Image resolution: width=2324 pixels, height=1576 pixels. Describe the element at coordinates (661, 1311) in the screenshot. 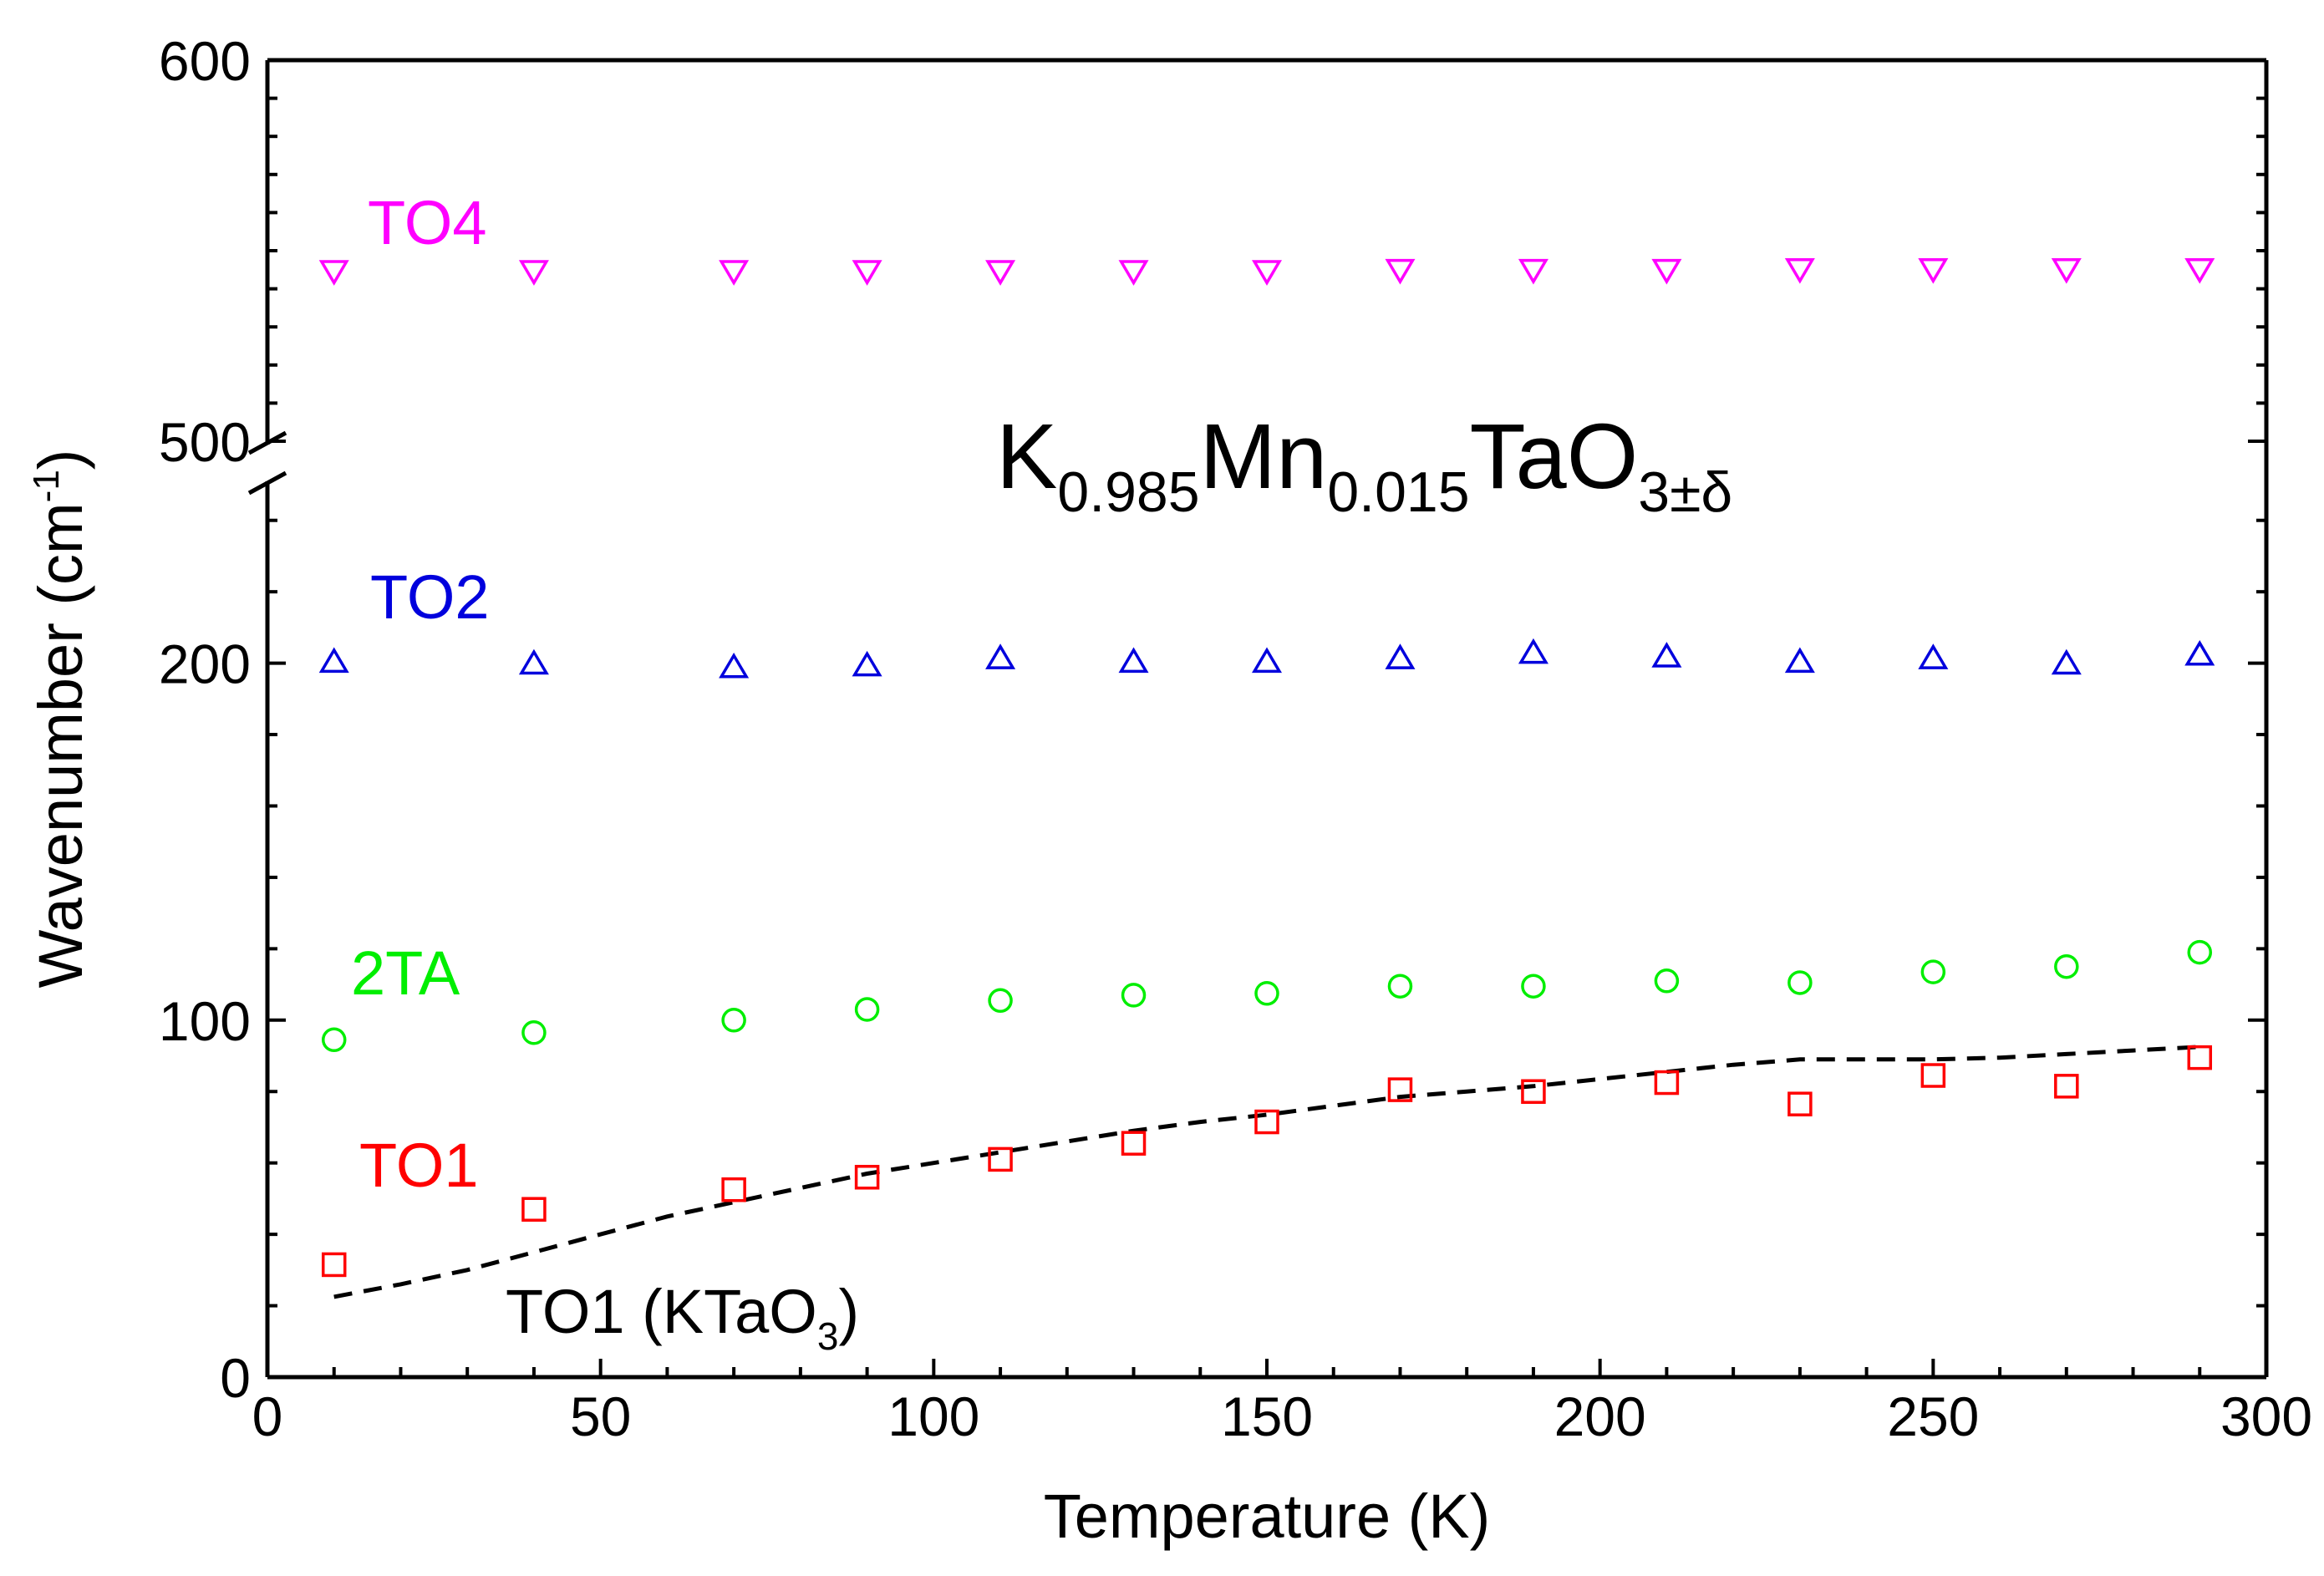

I see `reference-curve-label-main: TO1 (KTaO` at that location.